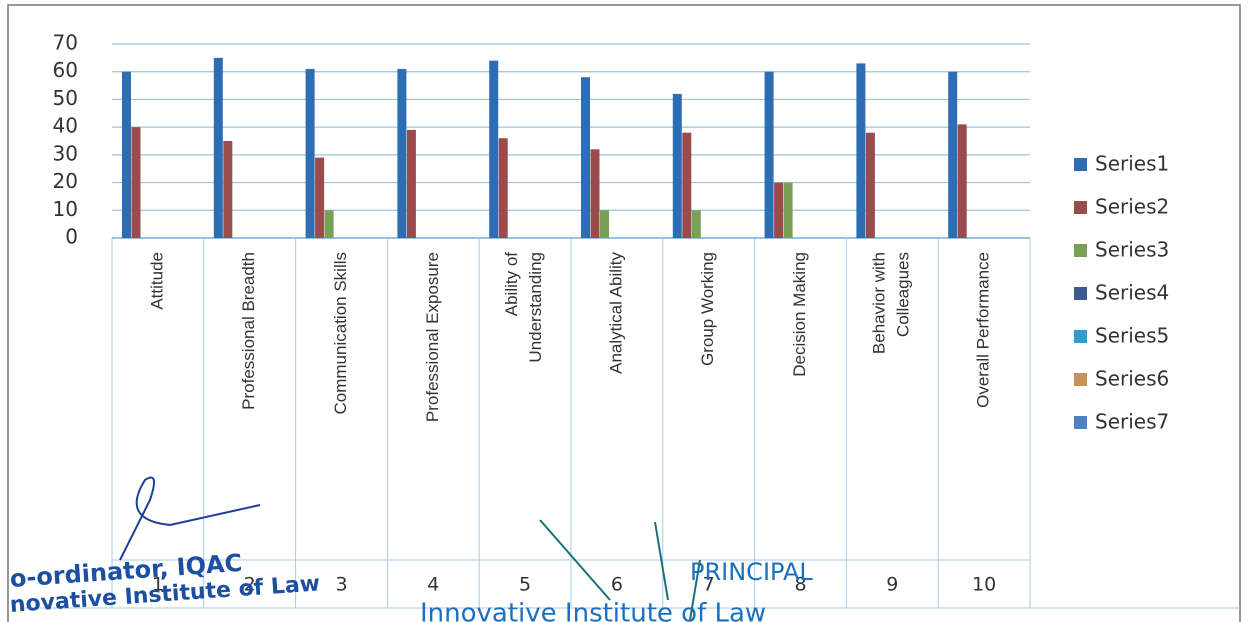  Describe the element at coordinates (617, 585) in the screenshot. I see `index-label: 6` at that location.